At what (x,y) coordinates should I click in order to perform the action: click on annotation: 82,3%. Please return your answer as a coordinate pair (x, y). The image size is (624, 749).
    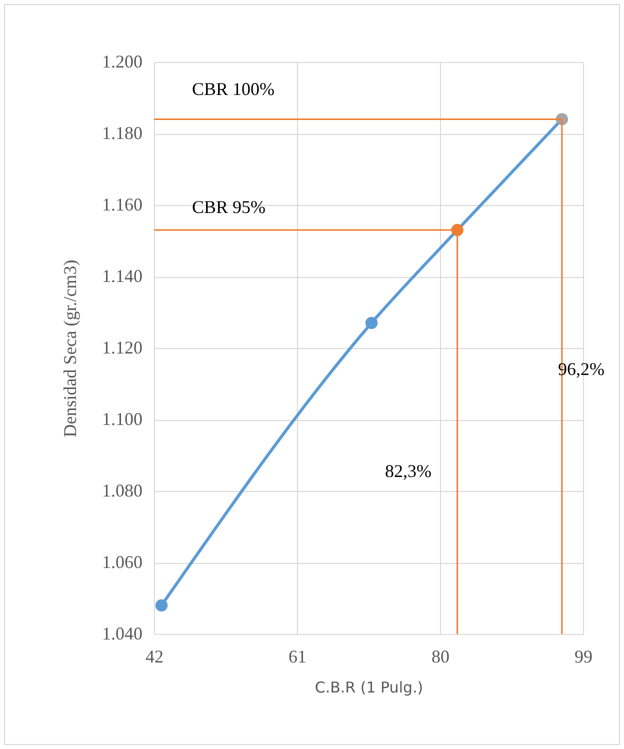
    Looking at the image, I should click on (408, 471).